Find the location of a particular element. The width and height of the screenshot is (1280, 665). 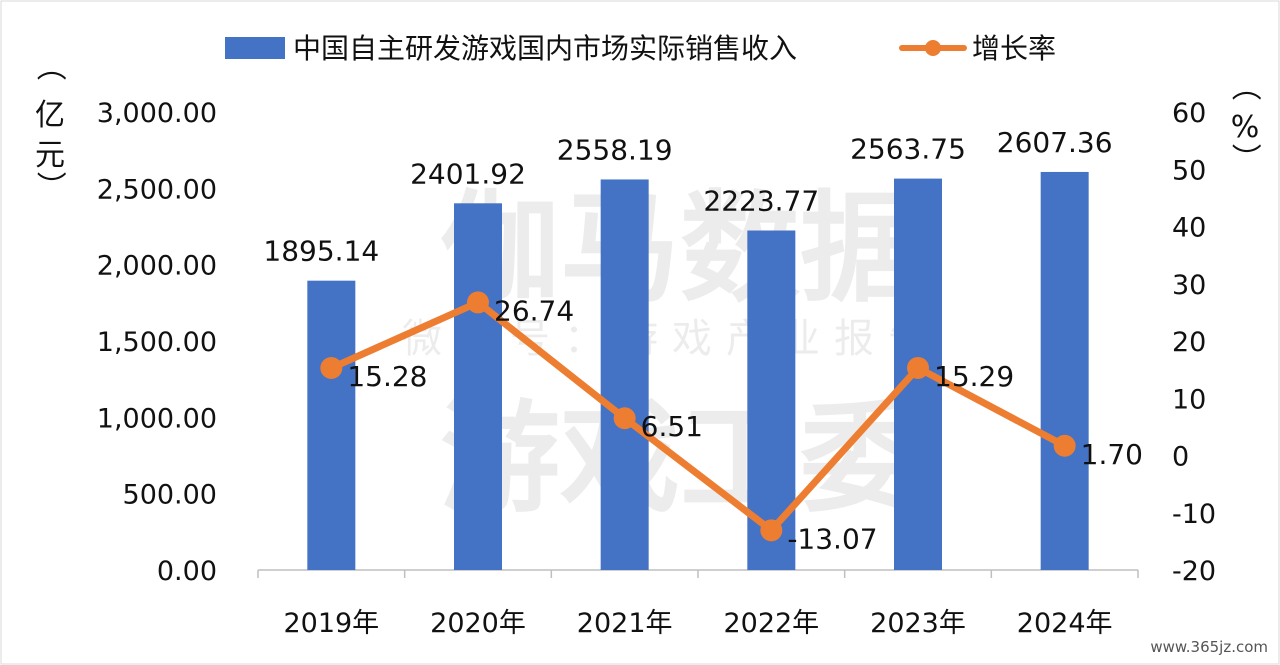

line-data-label: 1.70 is located at coordinates (1112, 454).